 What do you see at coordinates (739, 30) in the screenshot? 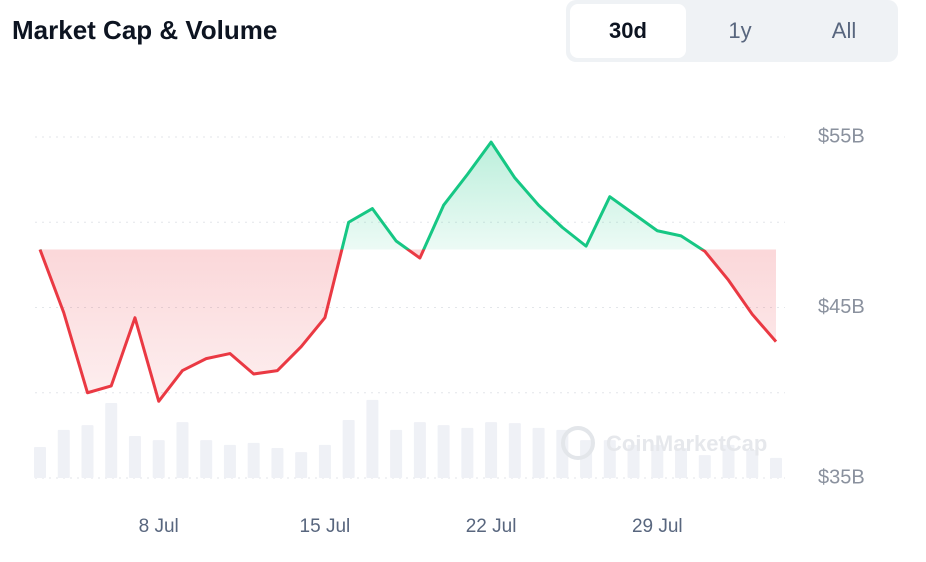
I see `tab: 1y` at bounding box center [739, 30].